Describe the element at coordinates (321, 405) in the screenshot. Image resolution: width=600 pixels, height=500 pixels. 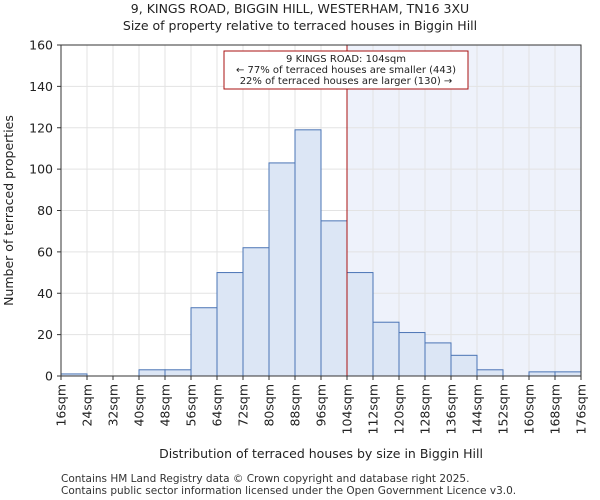
I see `x-tick-label: 96sqm` at that location.